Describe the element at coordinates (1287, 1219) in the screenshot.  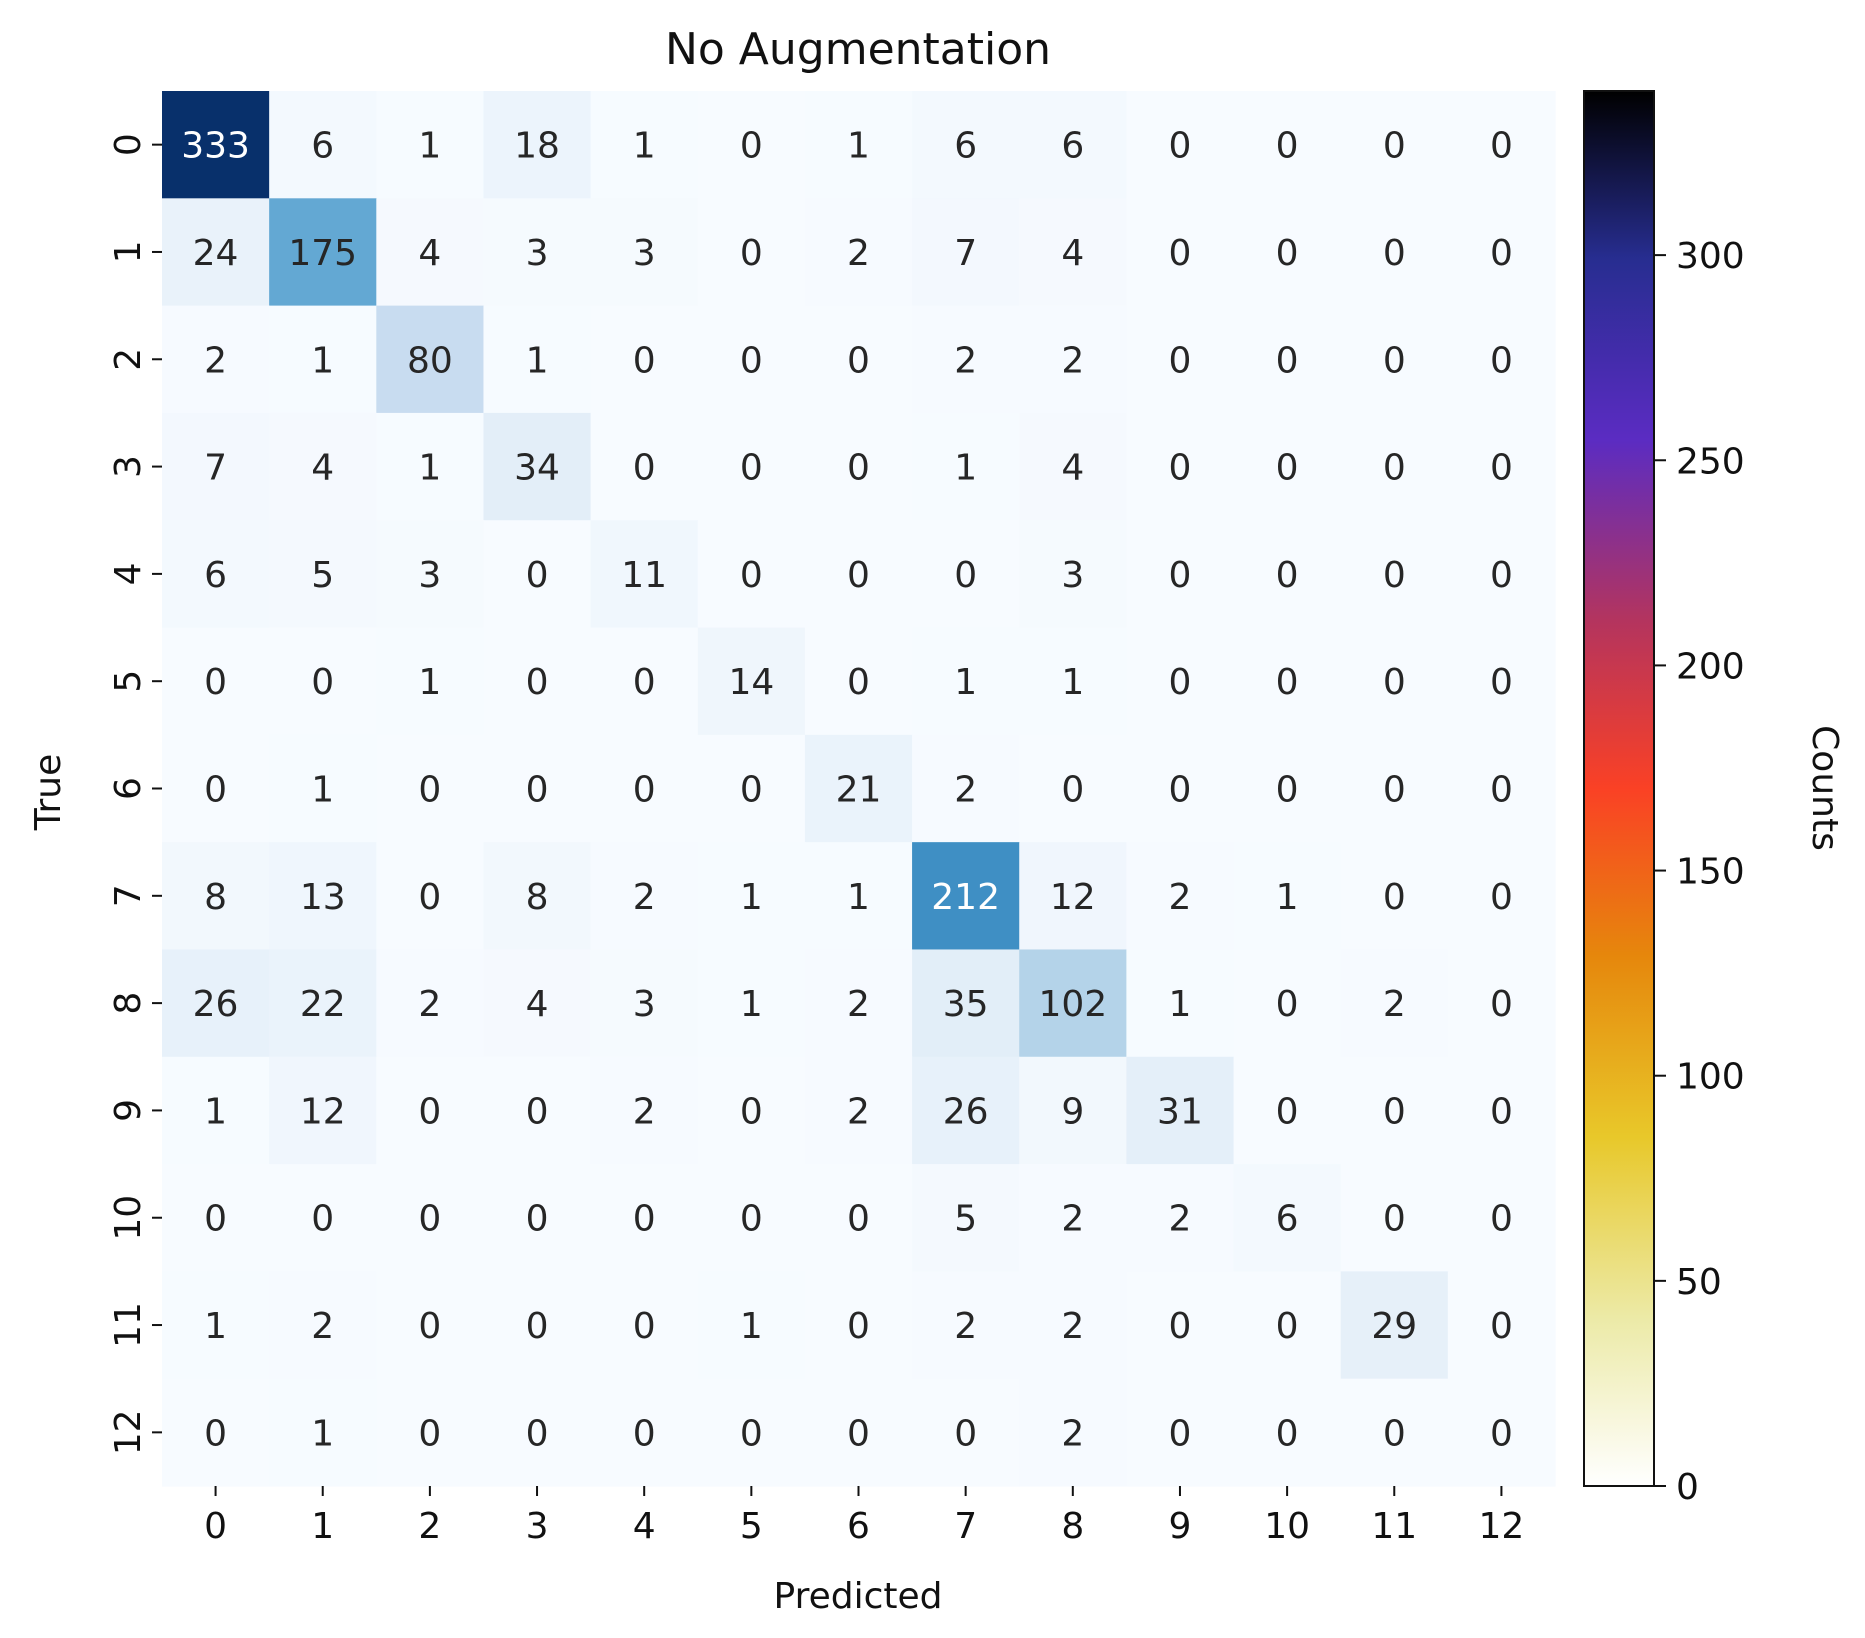
I see `heatmap-cell-value: 6` at that location.